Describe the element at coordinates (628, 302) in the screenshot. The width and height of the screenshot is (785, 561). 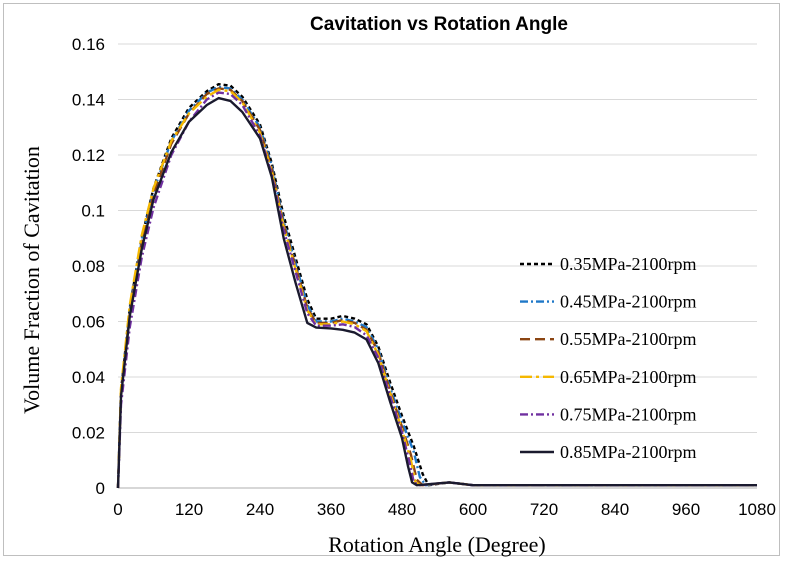
I see `legend-label: 0.45MPa-2100rpm` at that location.